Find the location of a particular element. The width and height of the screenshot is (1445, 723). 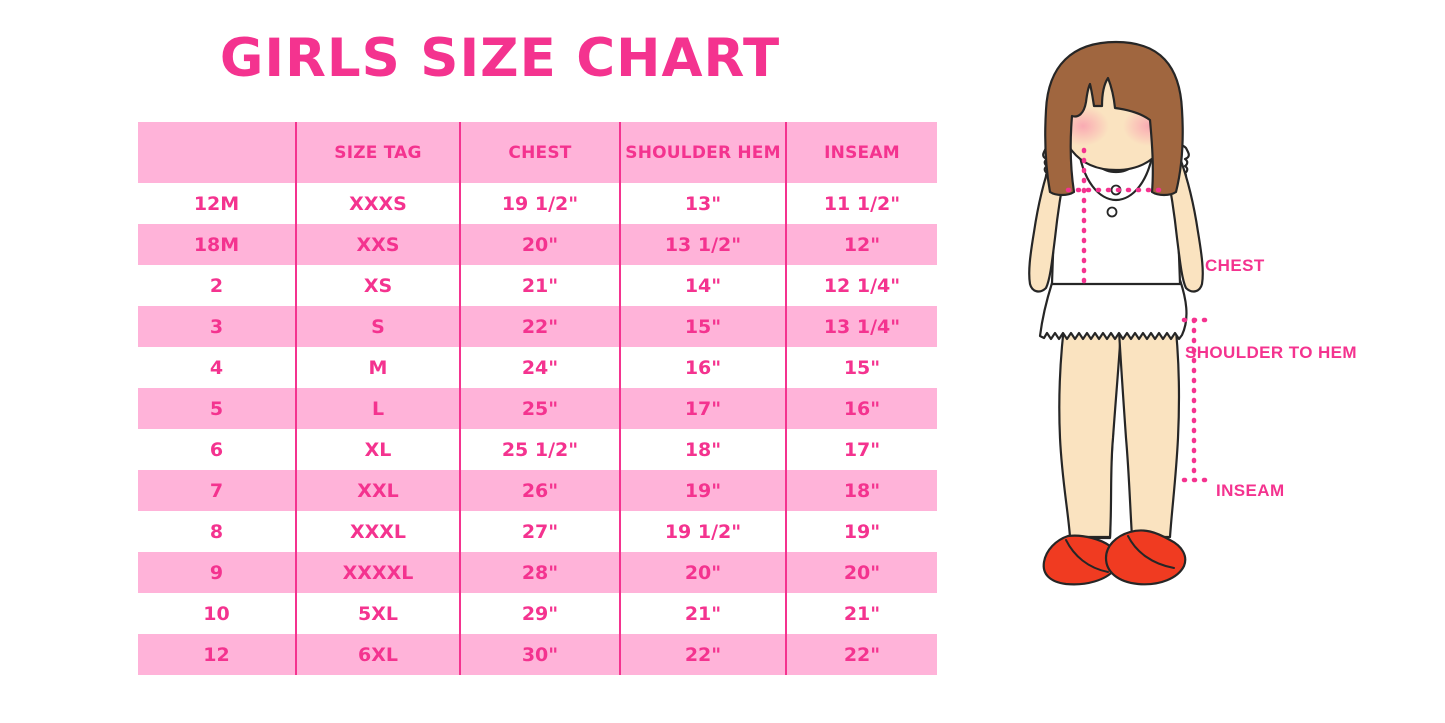

column-header-size-tag: SIZE TAG is located at coordinates (377, 152).